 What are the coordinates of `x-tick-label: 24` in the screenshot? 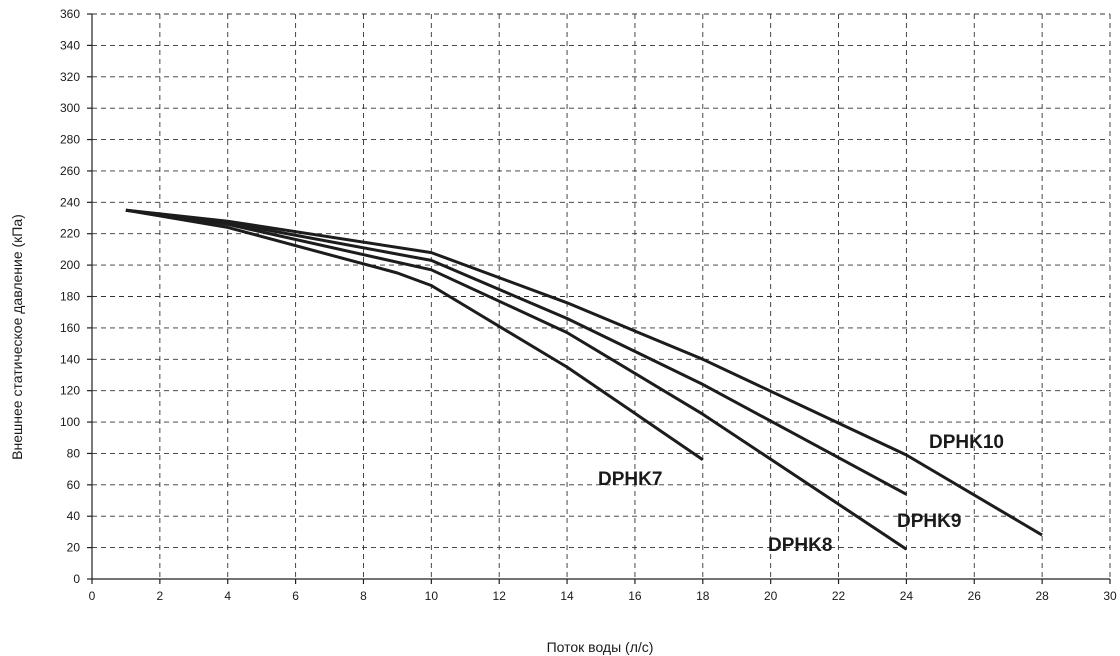 It's located at (907, 596).